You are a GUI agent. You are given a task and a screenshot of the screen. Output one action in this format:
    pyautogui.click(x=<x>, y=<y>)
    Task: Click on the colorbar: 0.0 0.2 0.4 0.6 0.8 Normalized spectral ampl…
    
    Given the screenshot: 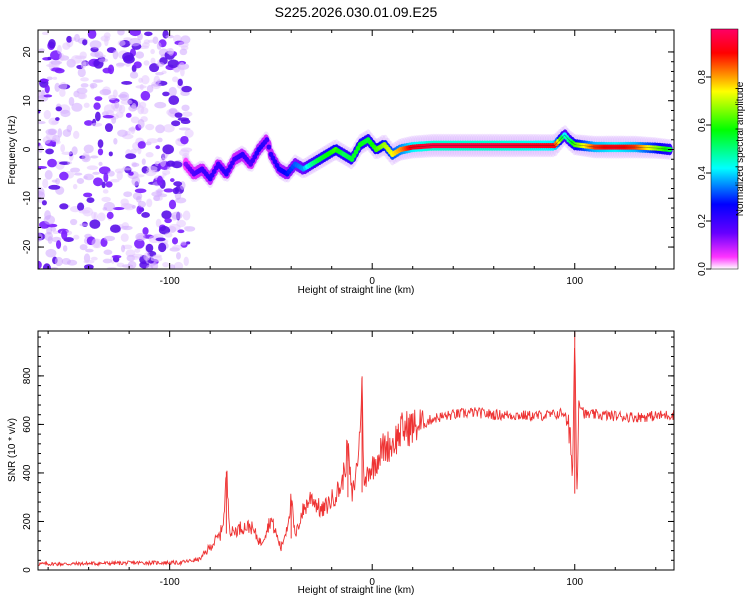 What is the action you would take?
    pyautogui.click(x=721, y=152)
    